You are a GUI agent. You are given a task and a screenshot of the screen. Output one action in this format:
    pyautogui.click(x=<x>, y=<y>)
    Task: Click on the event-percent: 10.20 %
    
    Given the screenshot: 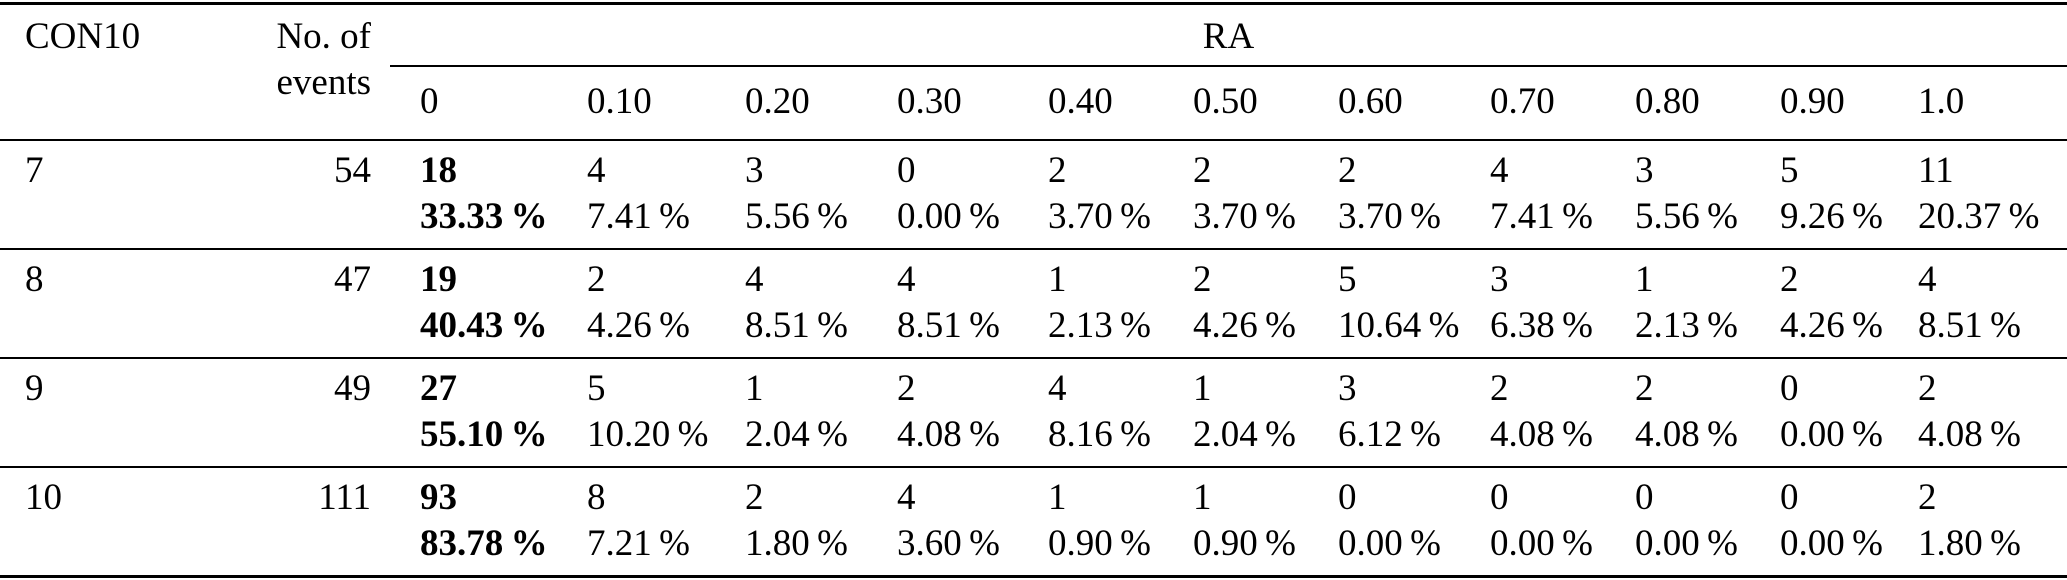 What is the action you would take?
    pyautogui.click(x=648, y=434)
    